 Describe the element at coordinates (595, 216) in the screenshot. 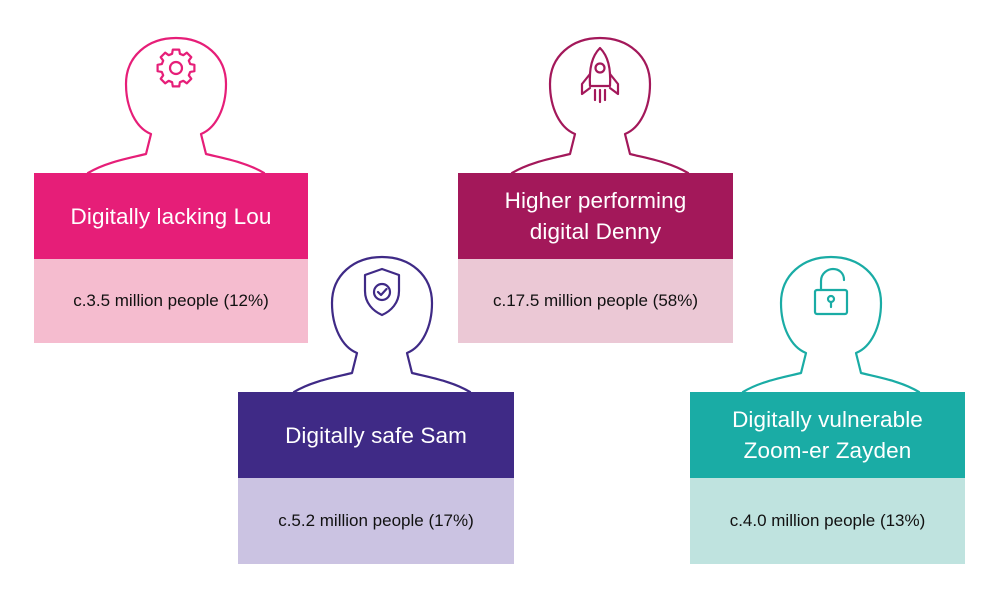

I see `persona-name: Higher performing digital Denny` at that location.